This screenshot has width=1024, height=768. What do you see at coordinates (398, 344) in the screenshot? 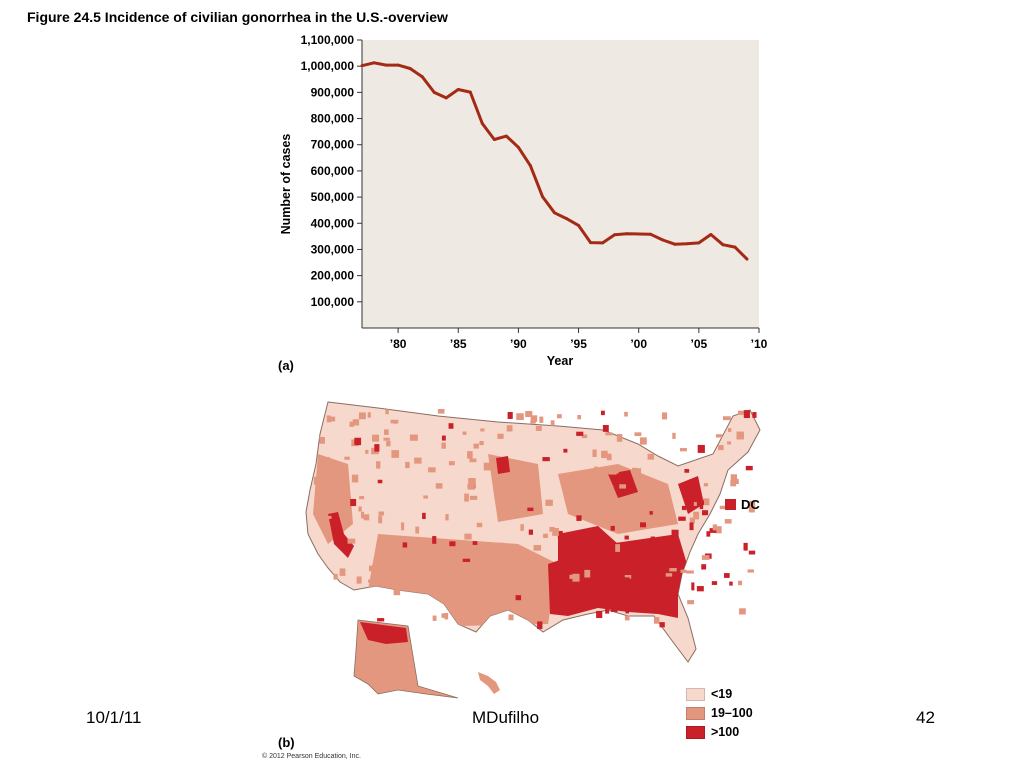
I see `x-tick-label: ’80` at bounding box center [398, 344].